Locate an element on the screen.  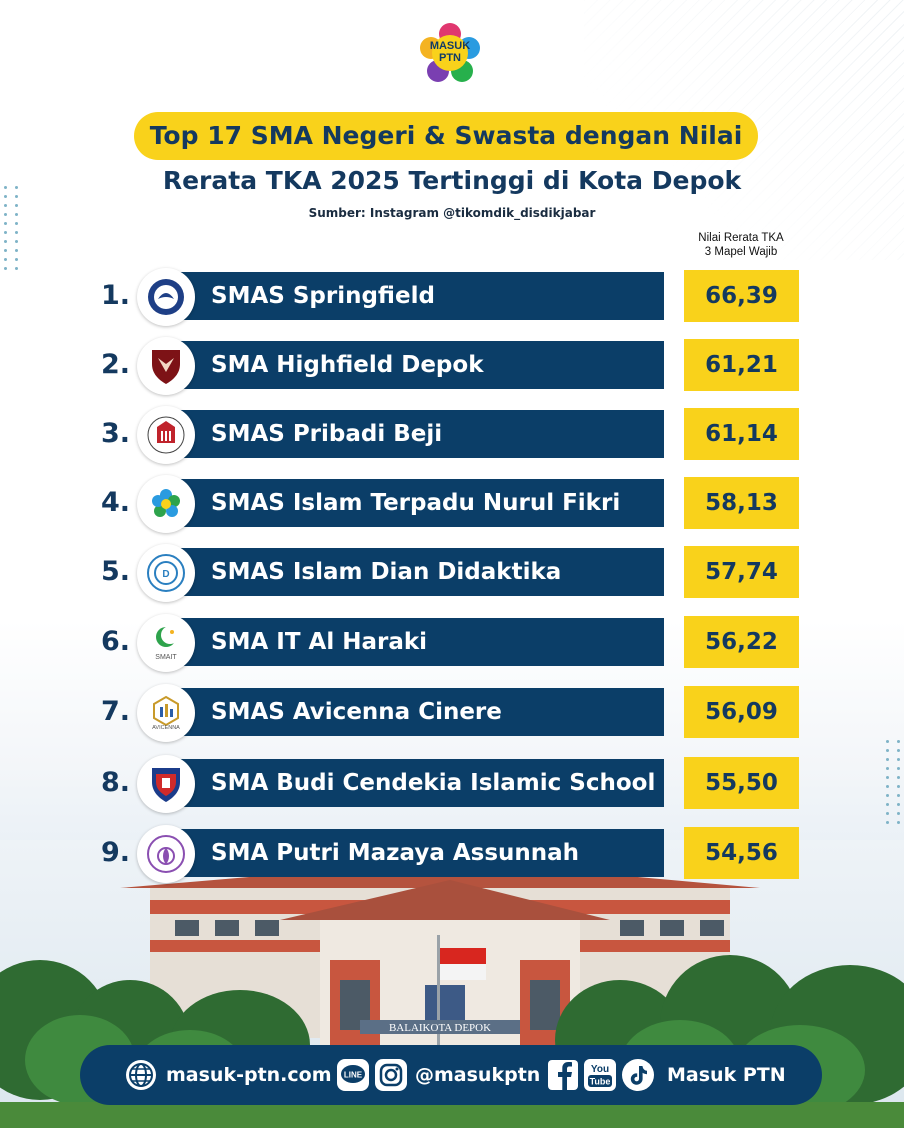
list-item: 6. SMA IT Al Haraki SMAIT 56,22 is located at coordinates (452, 643).